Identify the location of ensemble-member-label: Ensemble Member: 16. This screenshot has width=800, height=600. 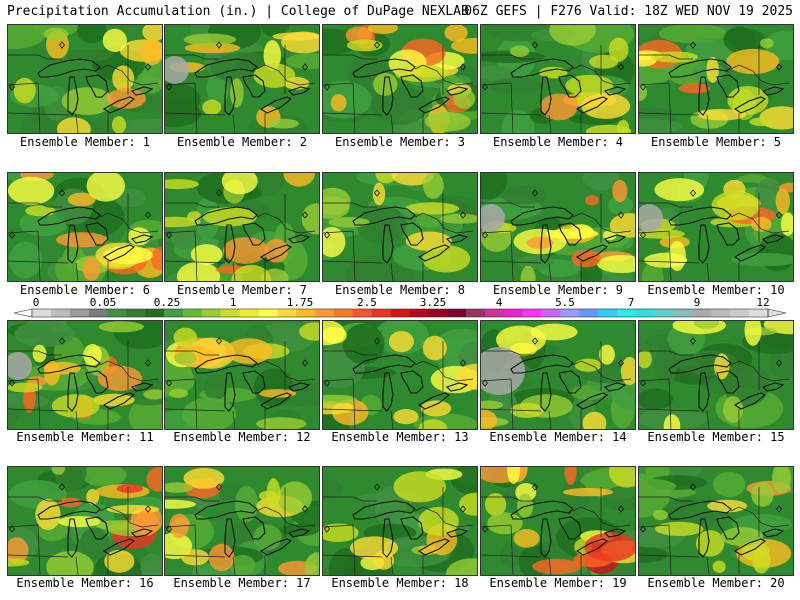
(85, 583).